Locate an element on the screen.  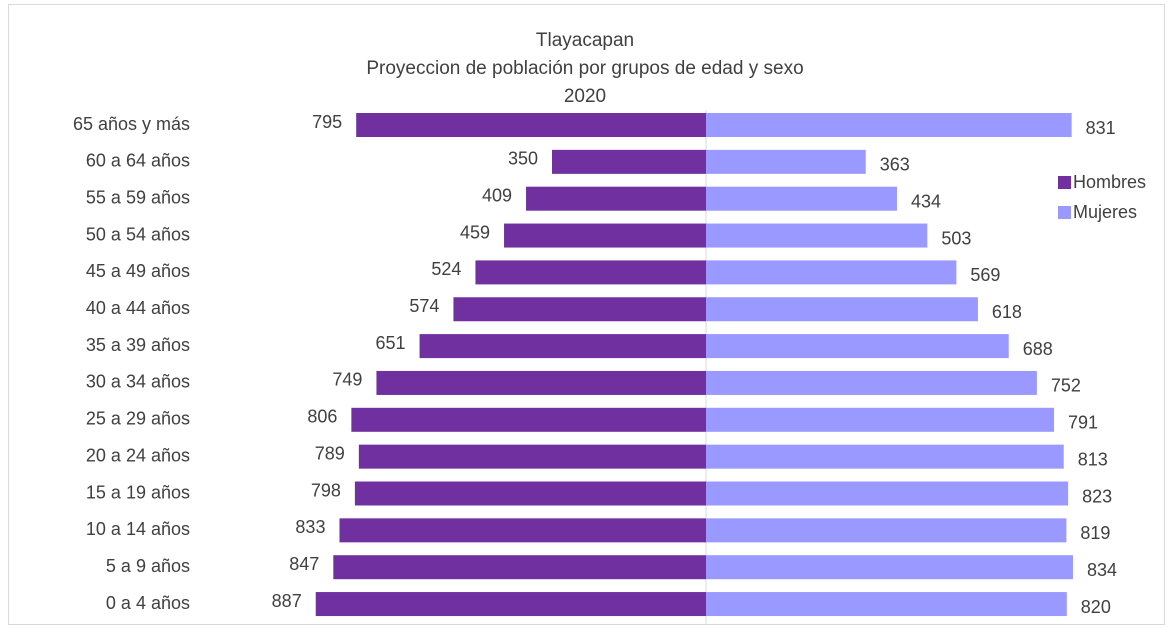
y-tick-label: 40 a 44 años is located at coordinates (138, 308).